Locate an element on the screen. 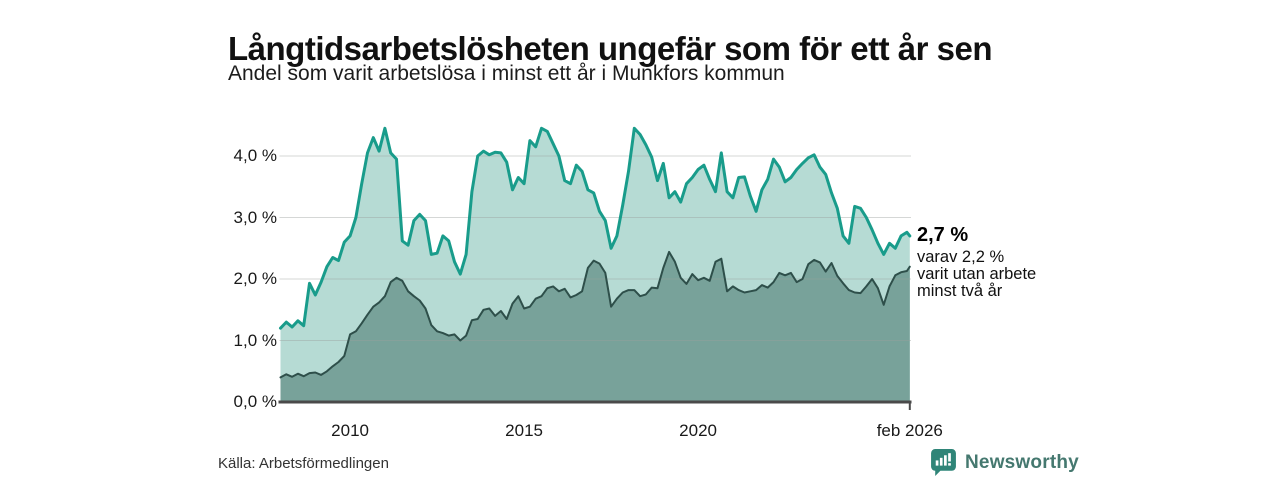 The image size is (1280, 480). newsworthy-logo: Newsworthy is located at coordinates (1004, 462).